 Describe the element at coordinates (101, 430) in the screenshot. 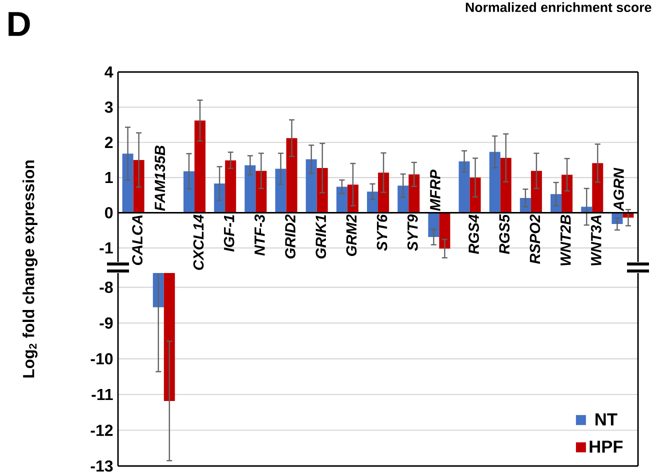

I see `y-tick-label: -12` at that location.